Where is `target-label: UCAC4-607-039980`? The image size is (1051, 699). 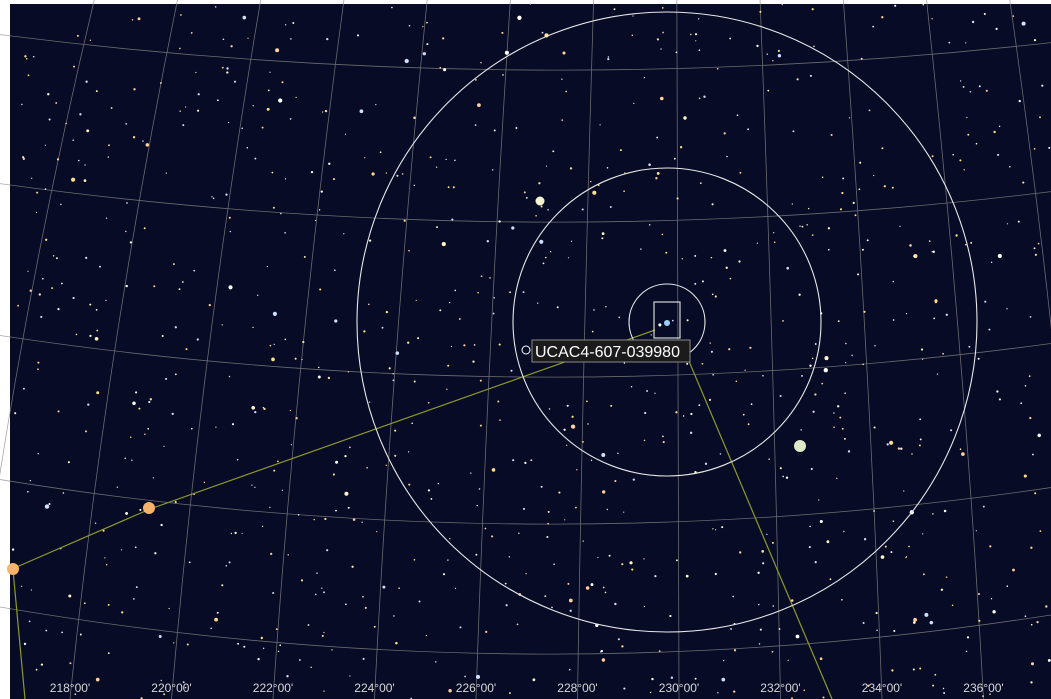 target-label: UCAC4-607-039980 is located at coordinates (607, 352).